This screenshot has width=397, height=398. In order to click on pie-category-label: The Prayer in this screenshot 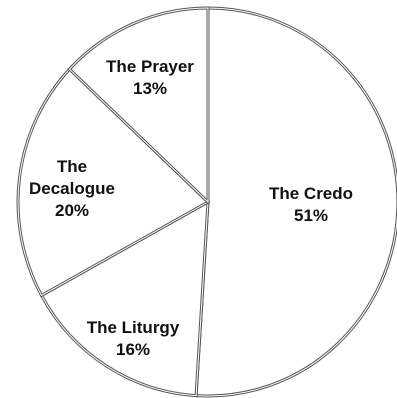, I will do `click(150, 66)`.